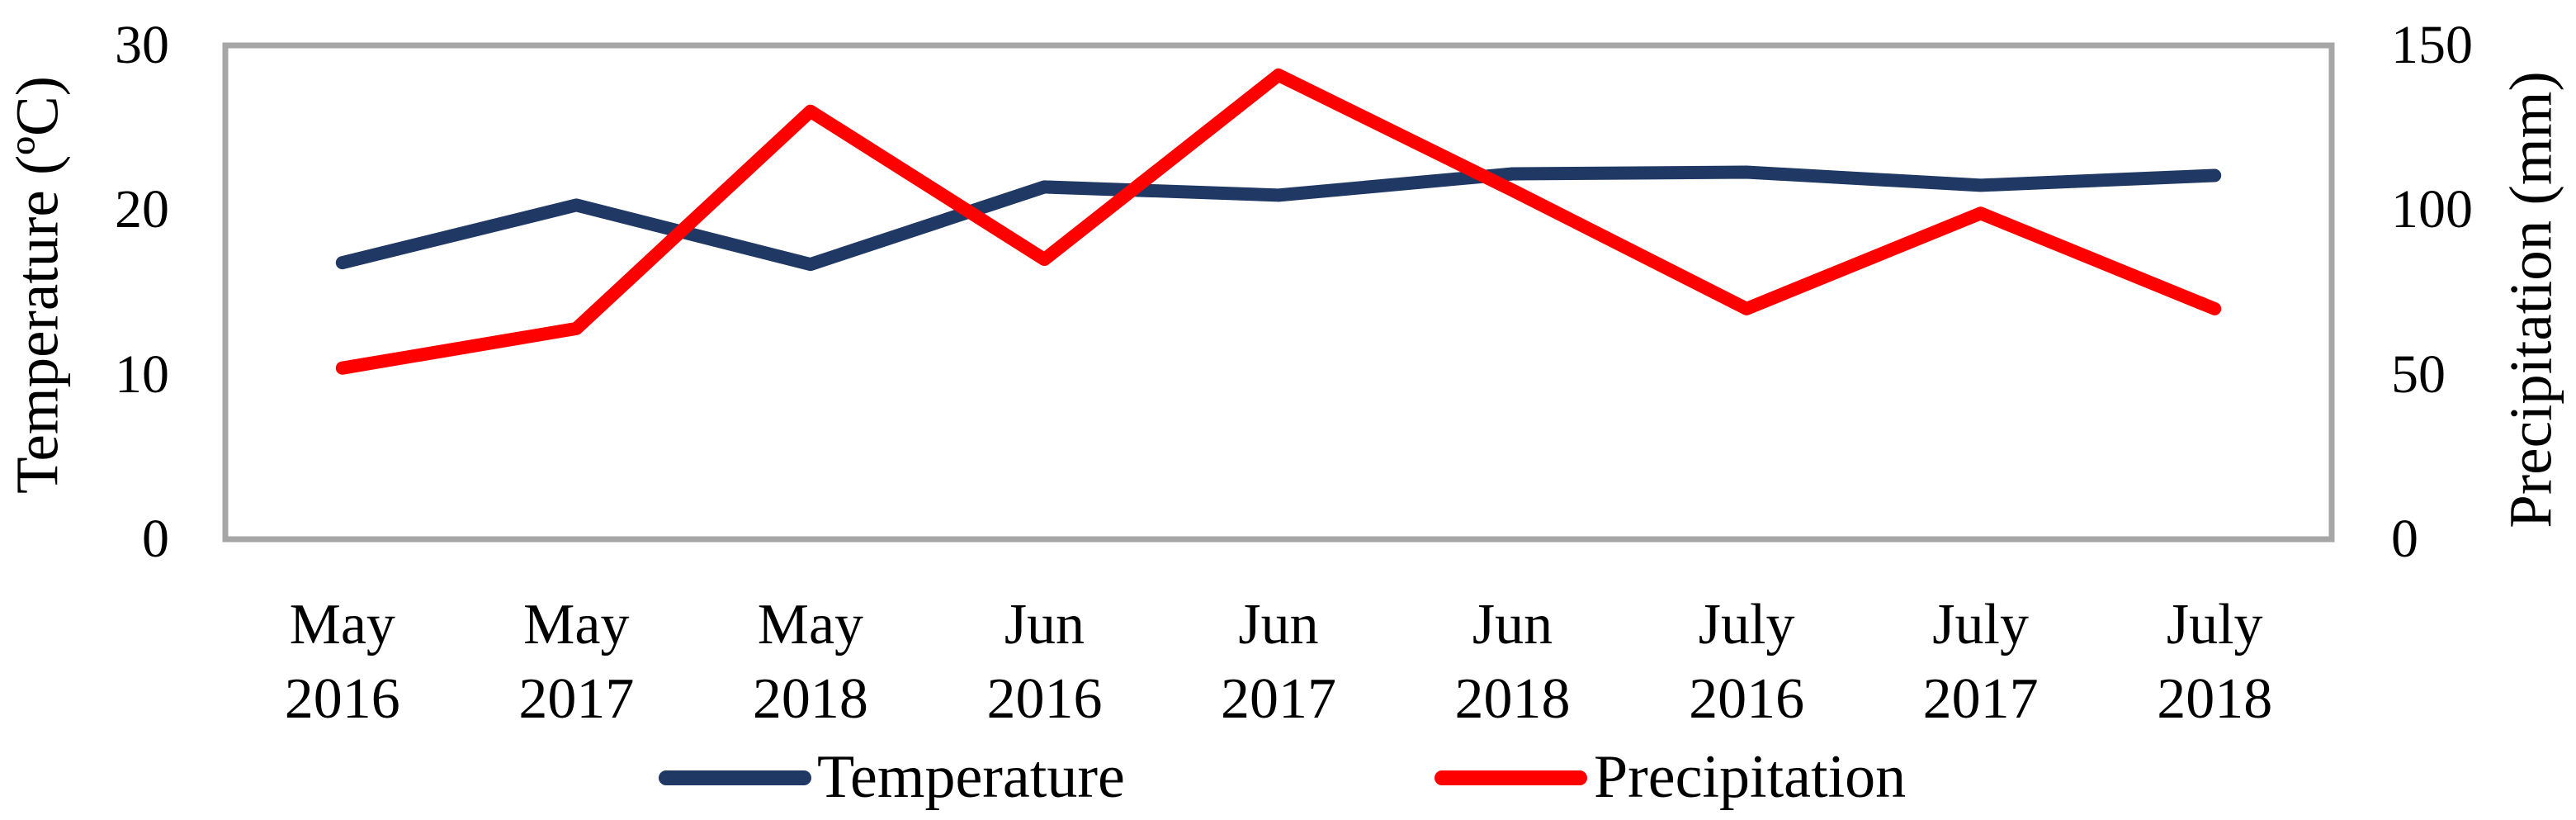 This screenshot has width=2576, height=820. What do you see at coordinates (735, 777) in the screenshot?
I see `temperature-line-swatch` at bounding box center [735, 777].